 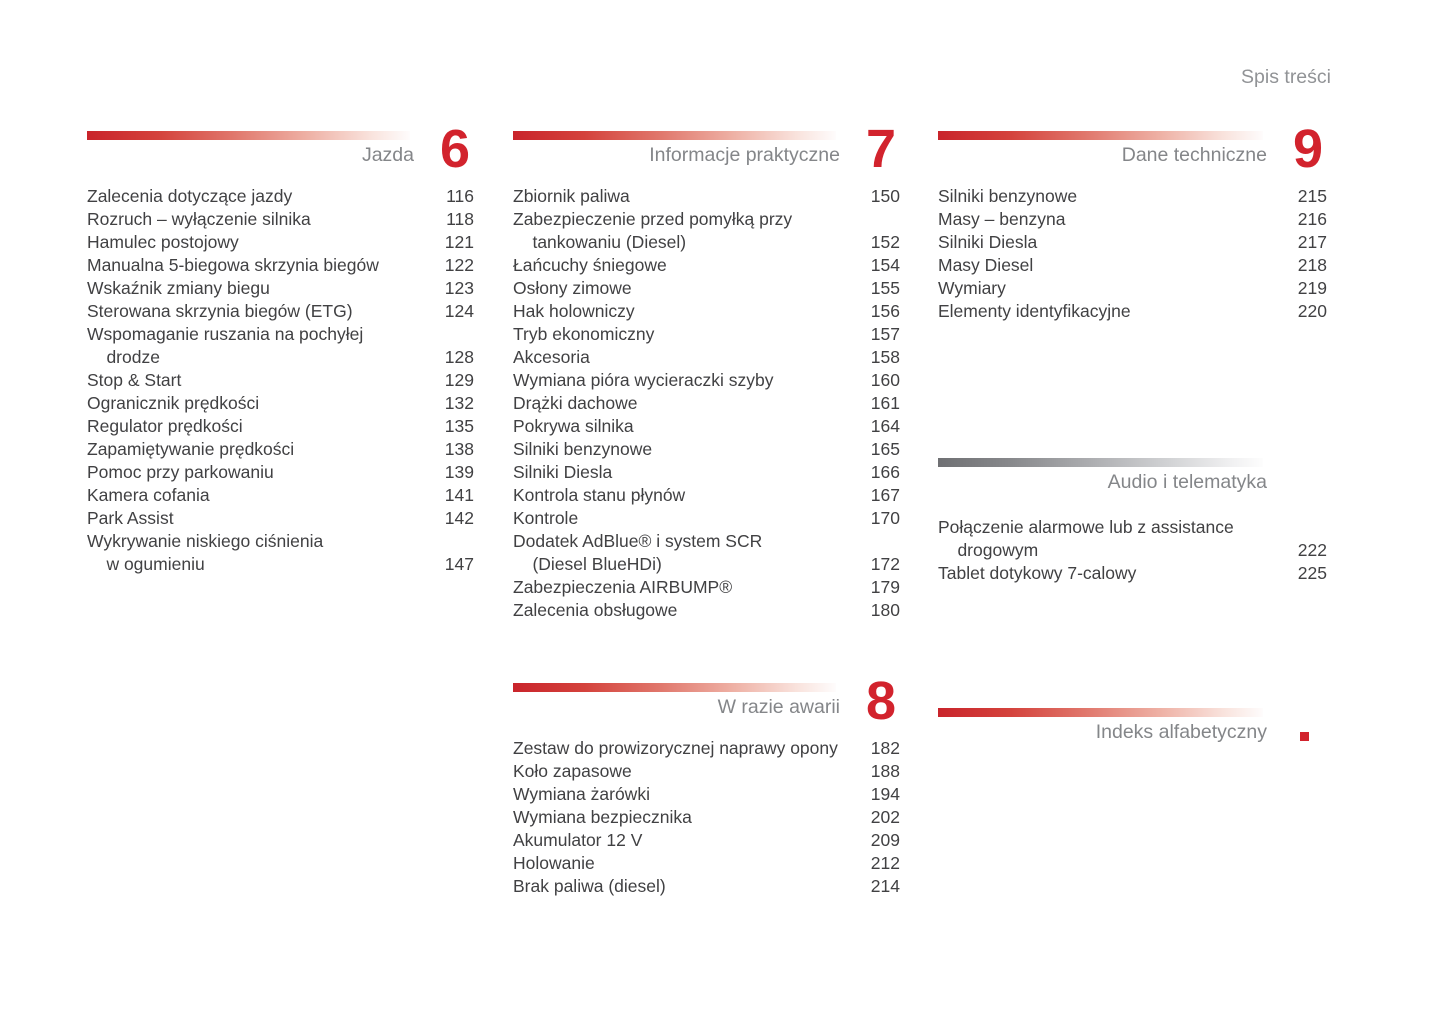 I want to click on entry-page: 141, so click(x=459, y=495).